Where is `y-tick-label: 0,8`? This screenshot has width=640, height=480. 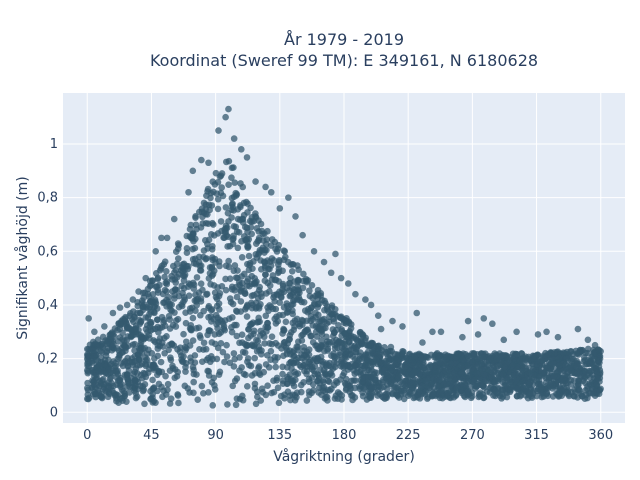
y-tick-label: 0,8 is located at coordinates (47, 198).